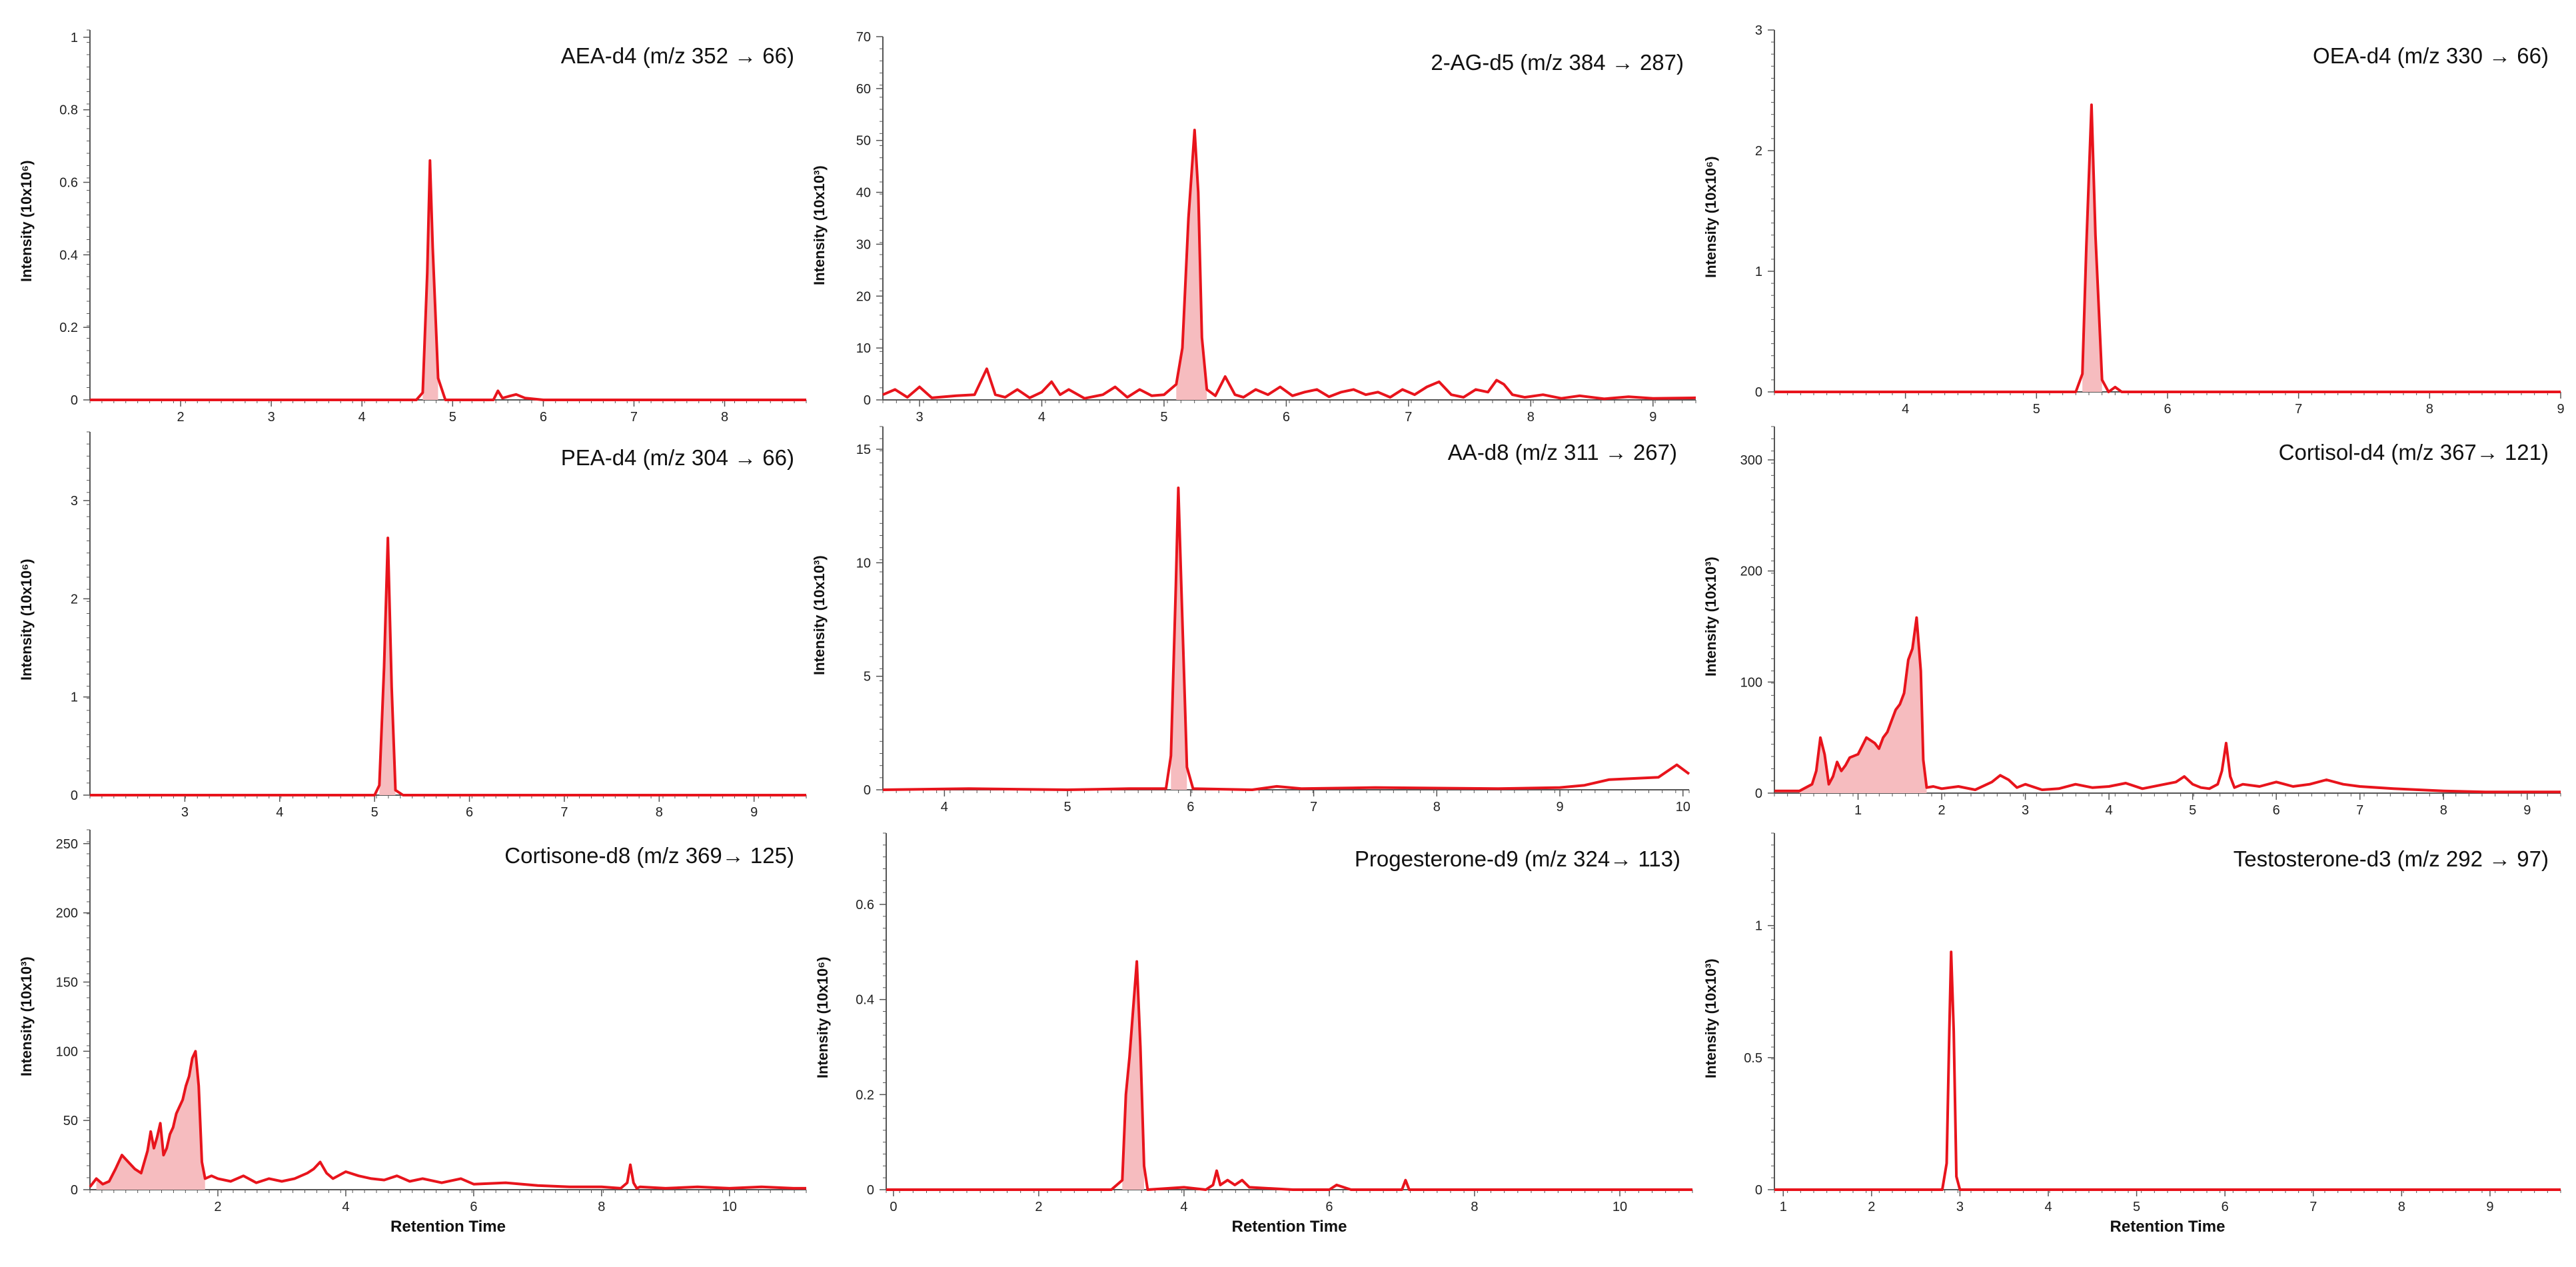 The height and width of the screenshot is (1267, 2576). I want to click on chart-title: AEA-d4 (m/z 352 → 66), so click(677, 55).